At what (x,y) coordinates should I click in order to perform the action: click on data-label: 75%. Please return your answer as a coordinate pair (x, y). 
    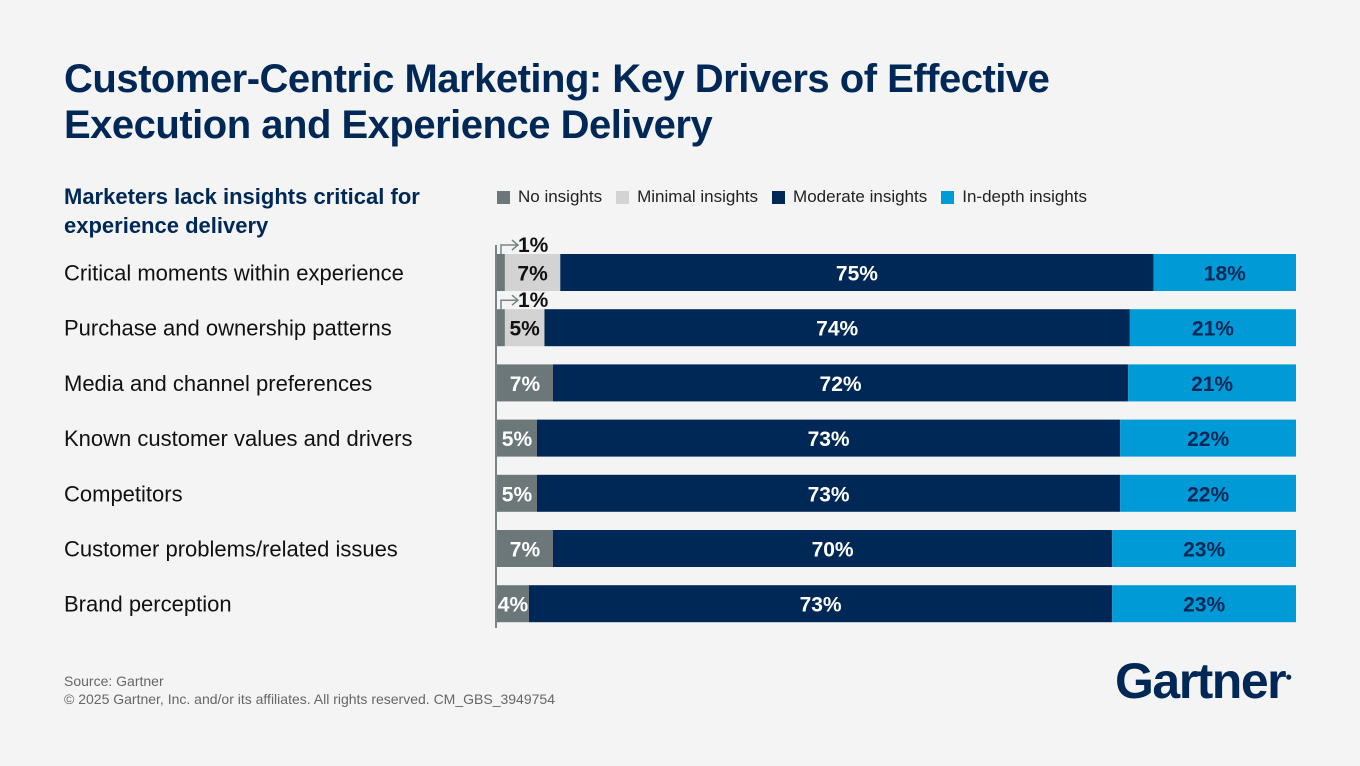
    Looking at the image, I should click on (857, 274).